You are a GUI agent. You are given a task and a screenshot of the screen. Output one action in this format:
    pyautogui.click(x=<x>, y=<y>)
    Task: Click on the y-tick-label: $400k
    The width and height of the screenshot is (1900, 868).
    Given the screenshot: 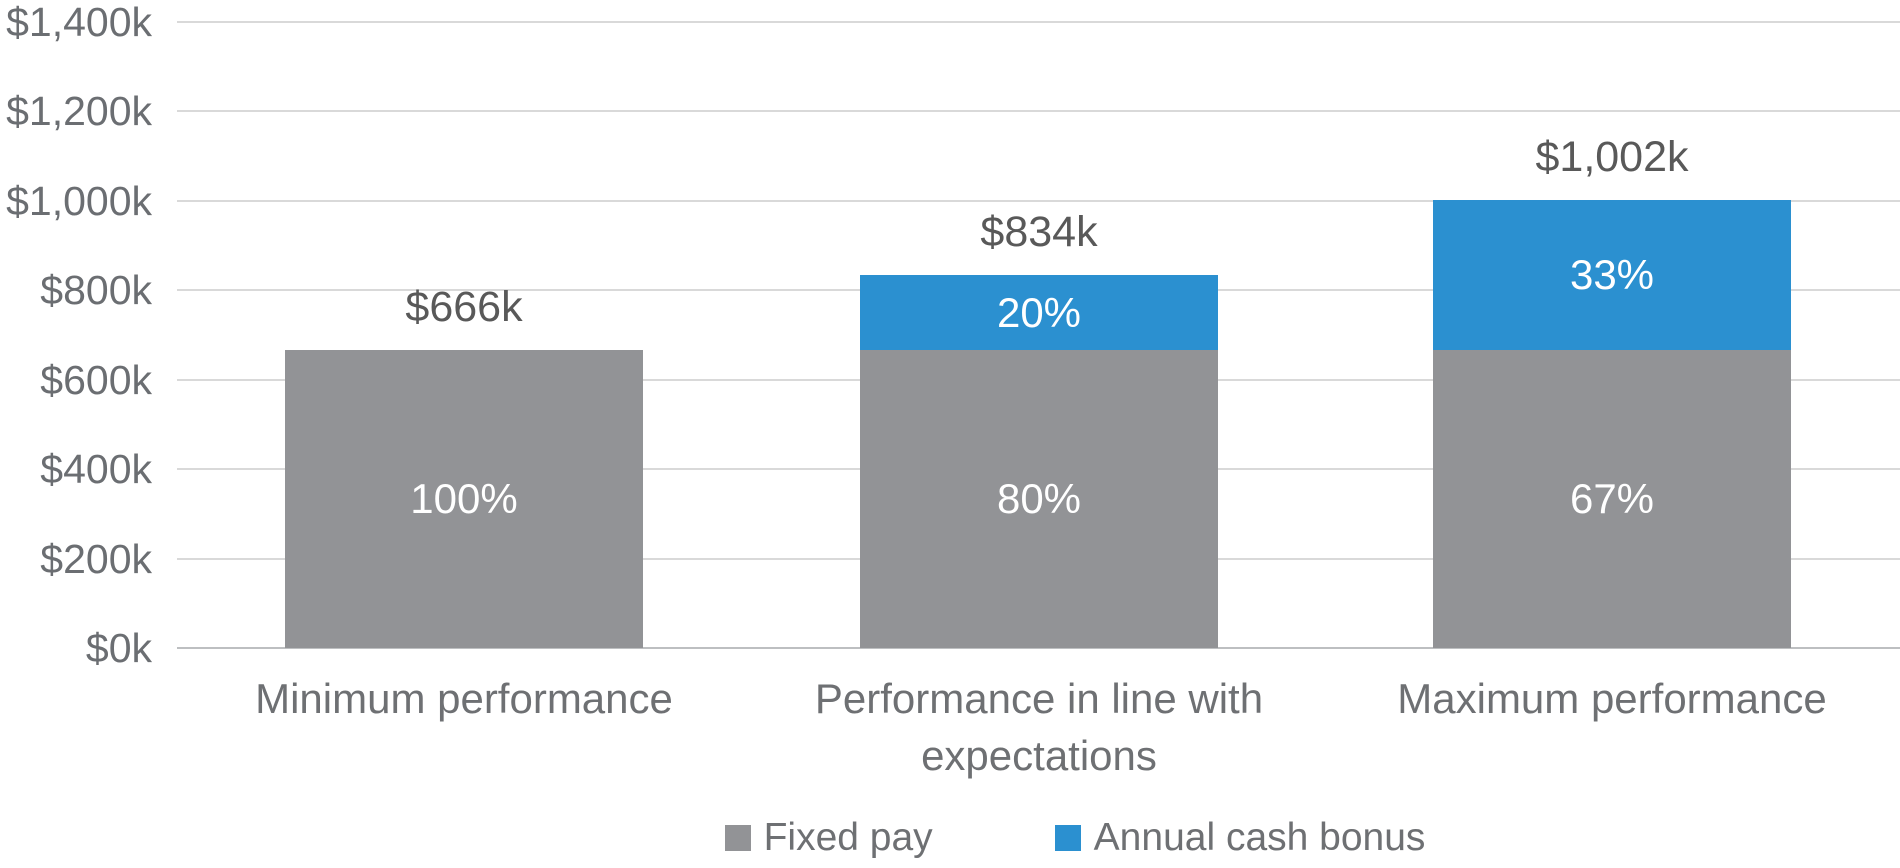 What is the action you would take?
    pyautogui.click(x=96, y=469)
    